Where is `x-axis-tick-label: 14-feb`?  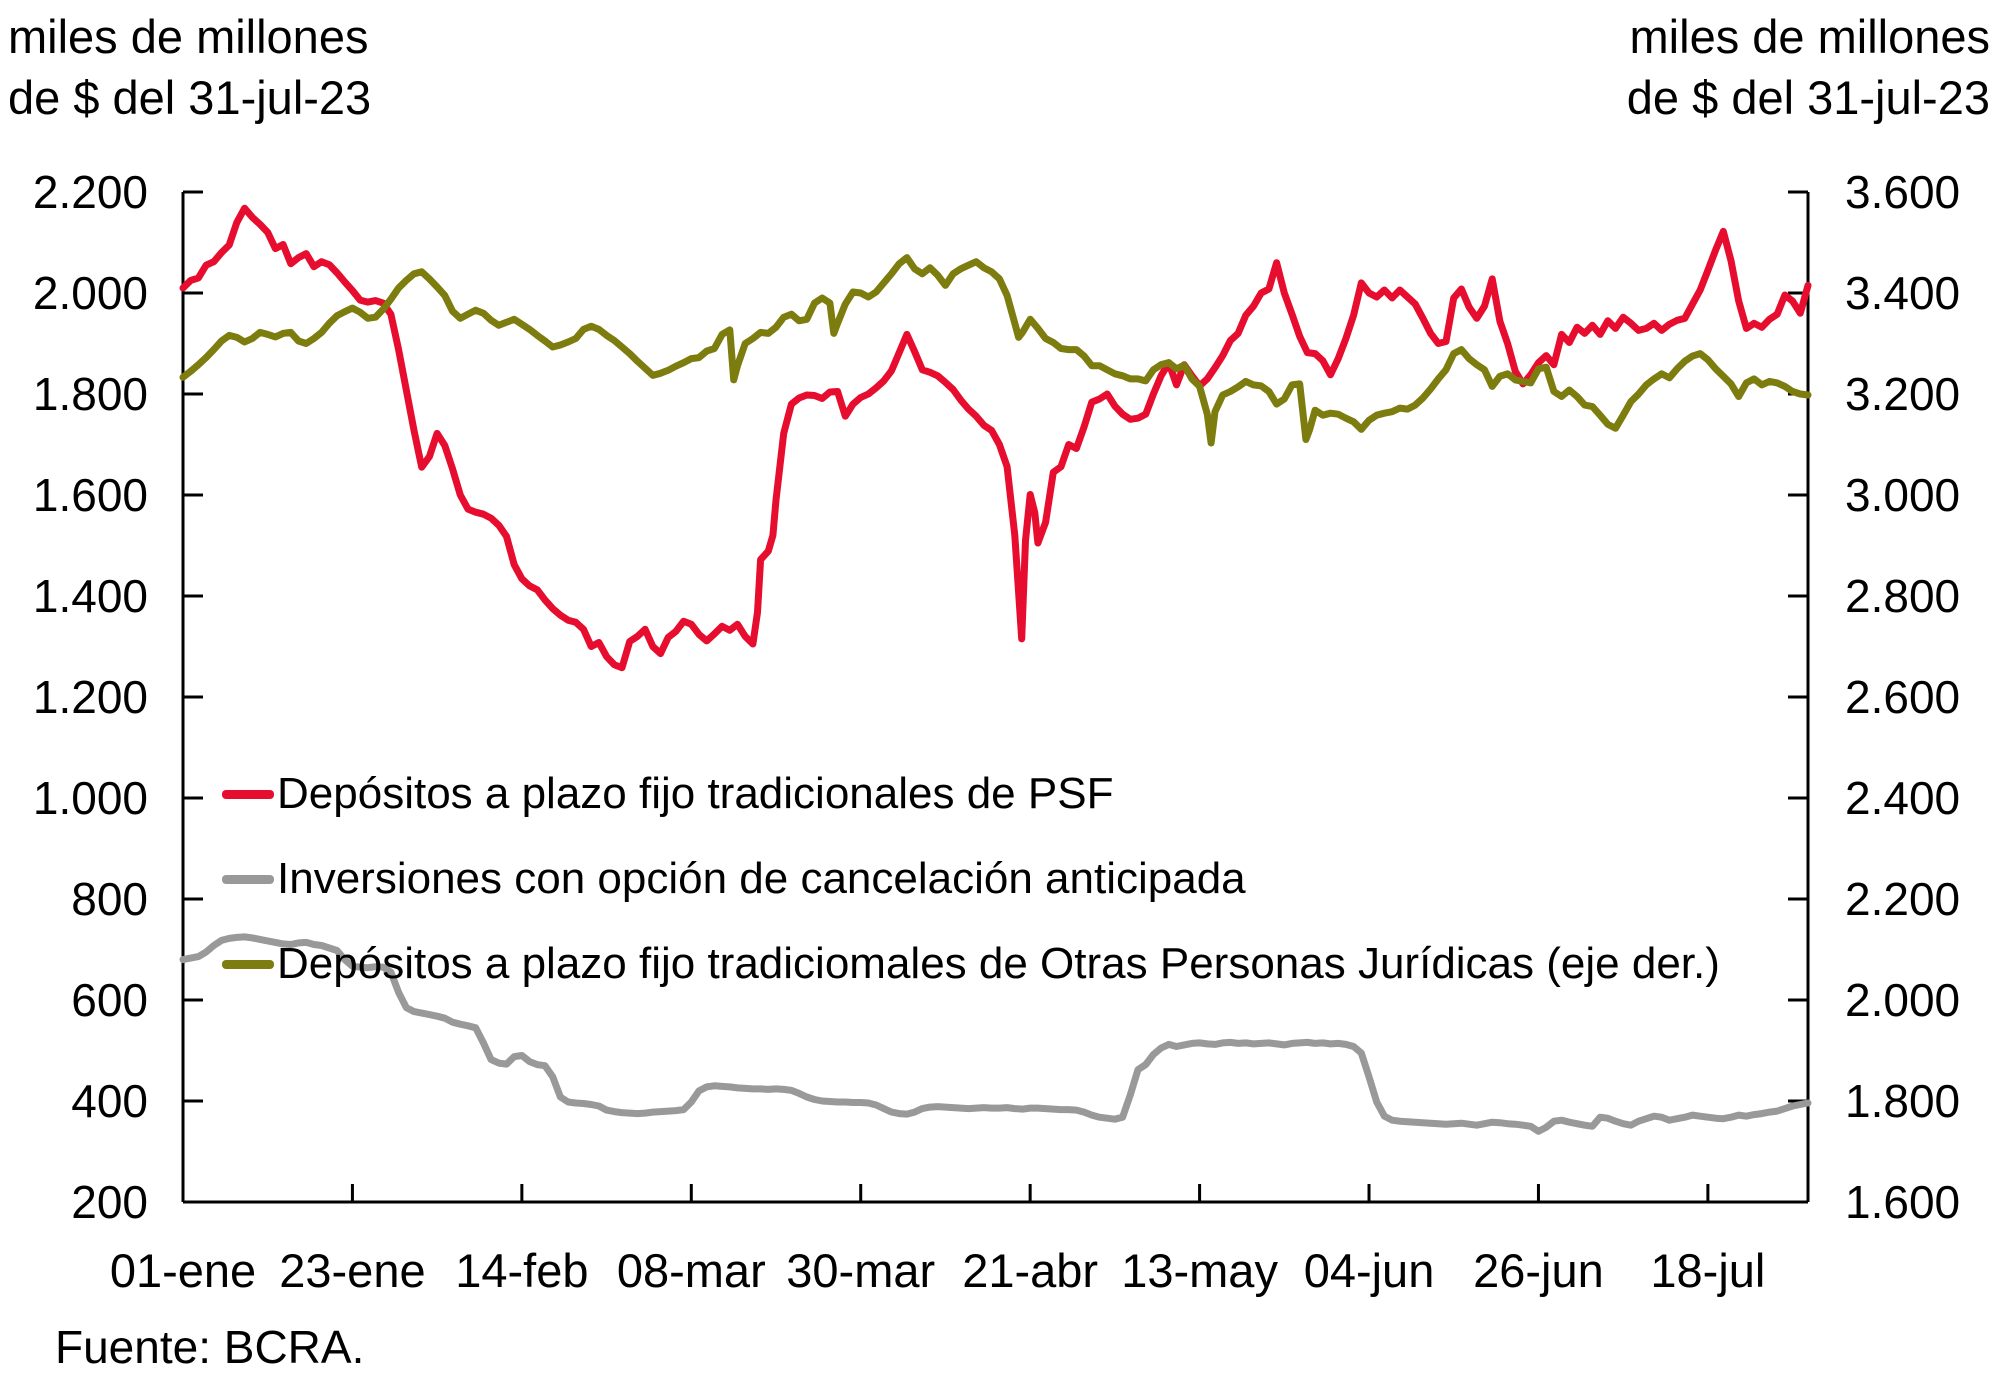
x-axis-tick-label: 14-feb is located at coordinates (521, 1270).